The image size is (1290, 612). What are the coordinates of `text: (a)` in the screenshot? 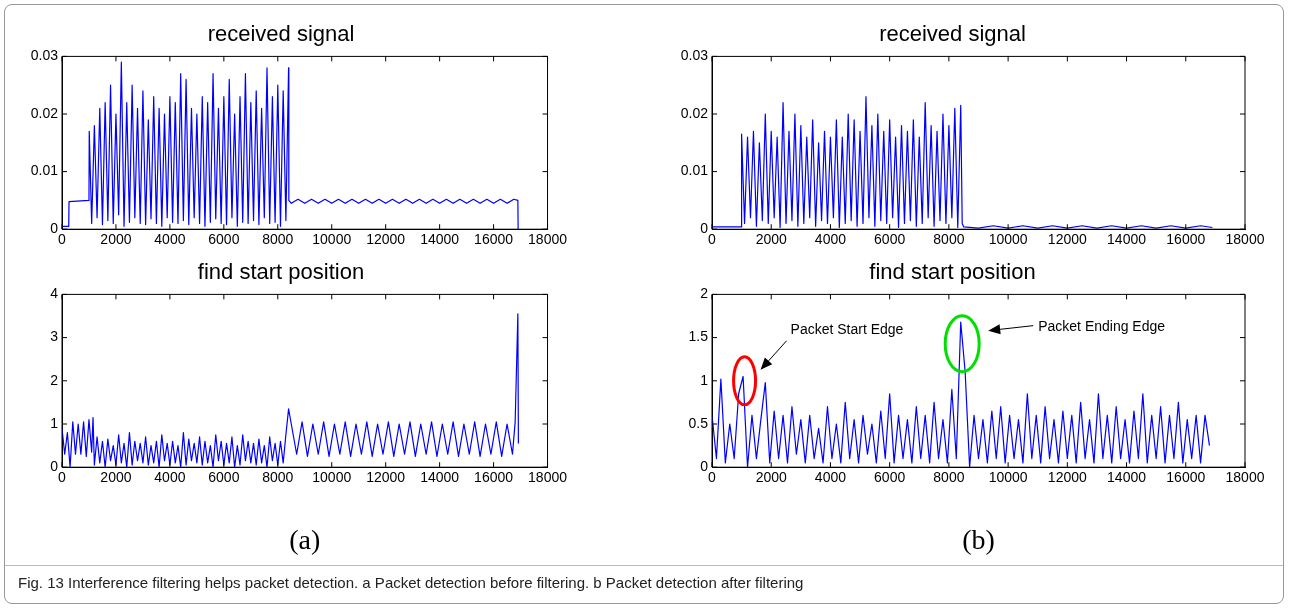 It's located at (305, 540).